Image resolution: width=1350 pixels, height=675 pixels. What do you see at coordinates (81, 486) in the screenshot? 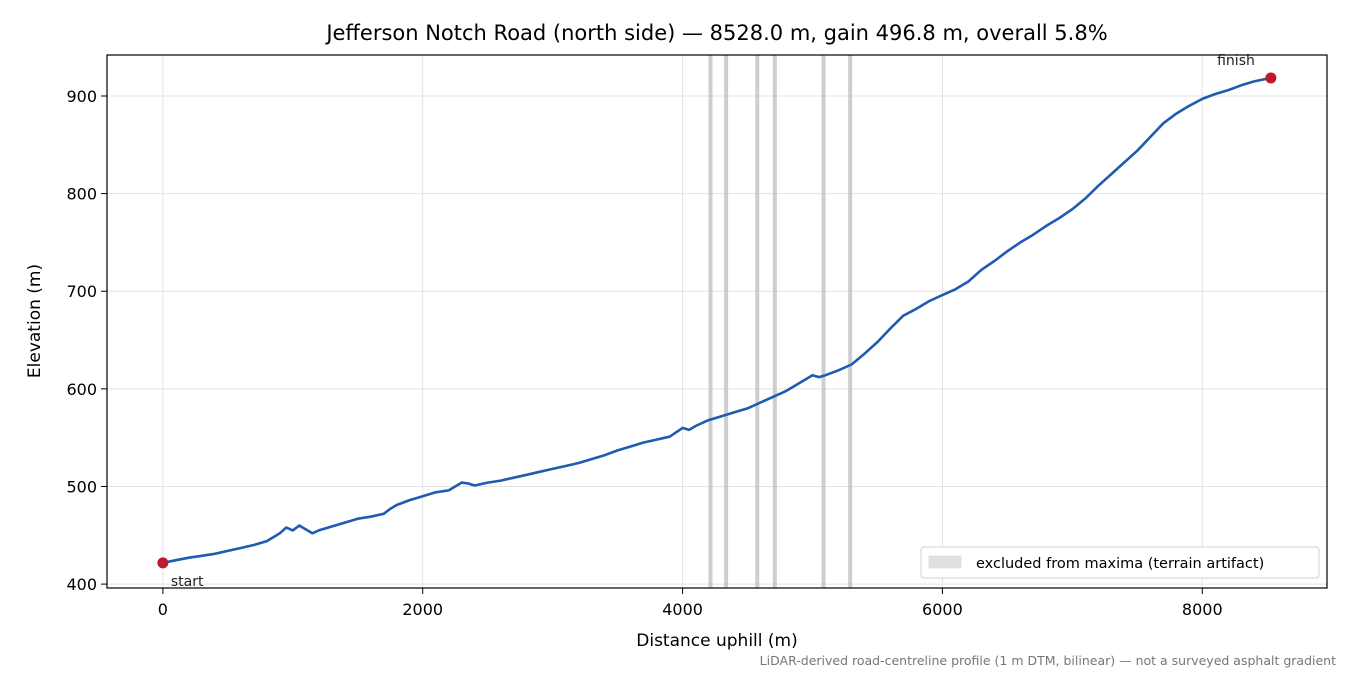
I see `y-tick-label: 500` at bounding box center [81, 486].